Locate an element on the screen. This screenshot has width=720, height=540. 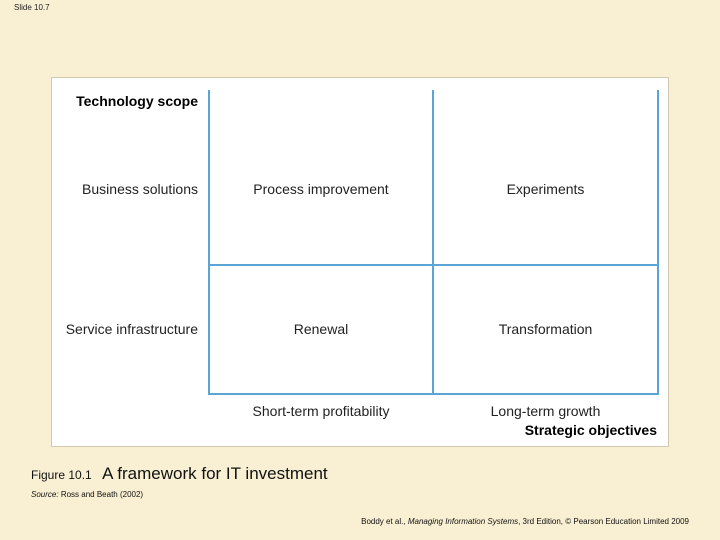
row-label-business-solutions: Business solutions is located at coordinates (140, 189).